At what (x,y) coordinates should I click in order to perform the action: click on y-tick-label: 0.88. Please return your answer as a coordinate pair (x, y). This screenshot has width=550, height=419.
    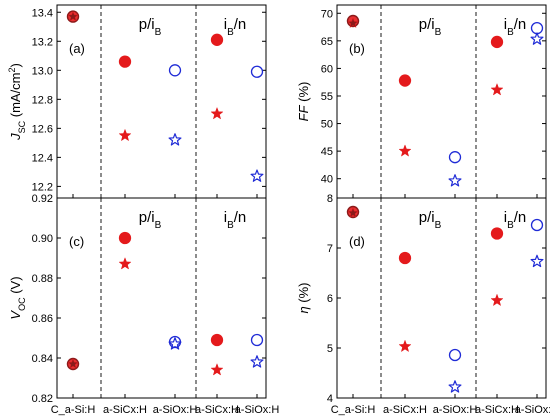
    Looking at the image, I should click on (42, 279).